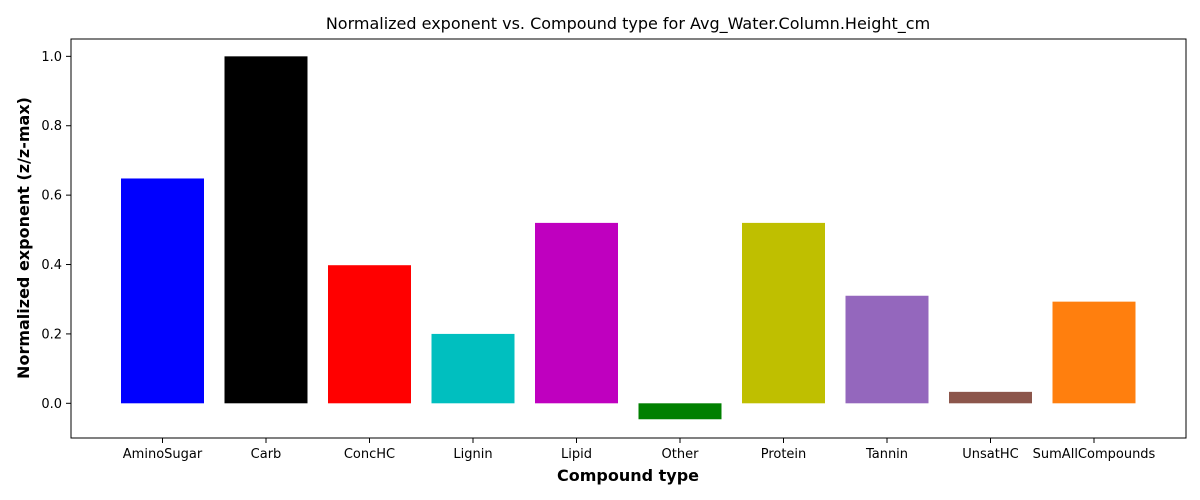 This screenshot has height=500, width=1200. I want to click on x-tick-label: SumAllCompounds, so click(1094, 454).